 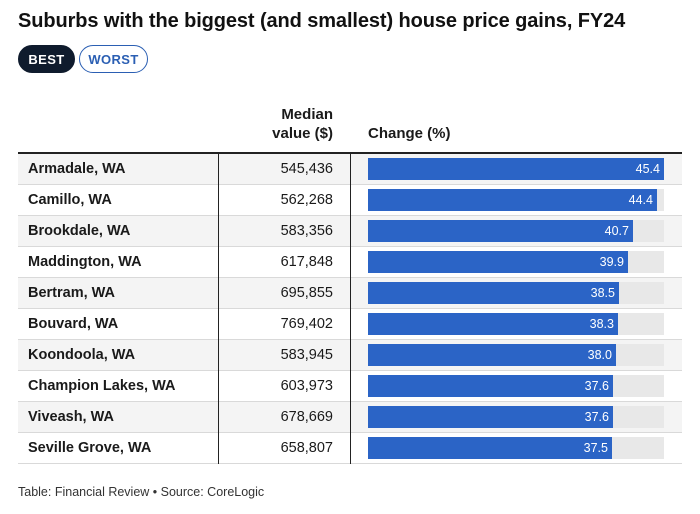 What do you see at coordinates (307, 114) in the screenshot?
I see `median-header-line1: Median` at bounding box center [307, 114].